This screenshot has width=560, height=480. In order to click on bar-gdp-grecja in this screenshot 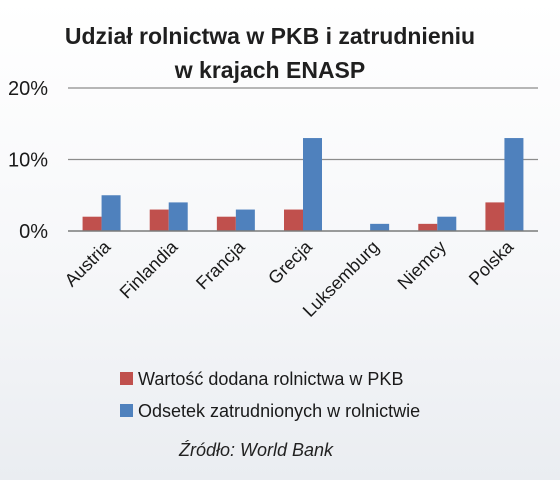, I will do `click(293, 220)`.